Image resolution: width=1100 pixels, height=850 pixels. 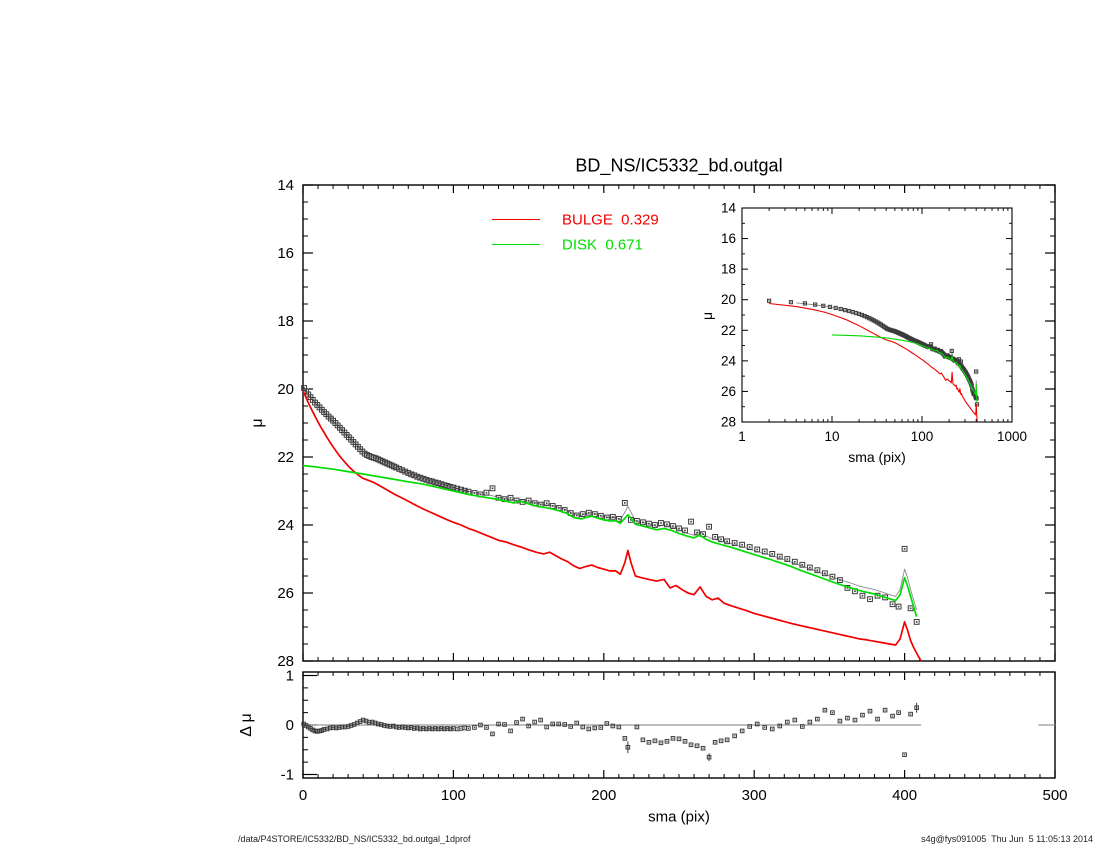 What do you see at coordinates (285, 525) in the screenshot?
I see `main-y-tick-label: 24` at bounding box center [285, 525].